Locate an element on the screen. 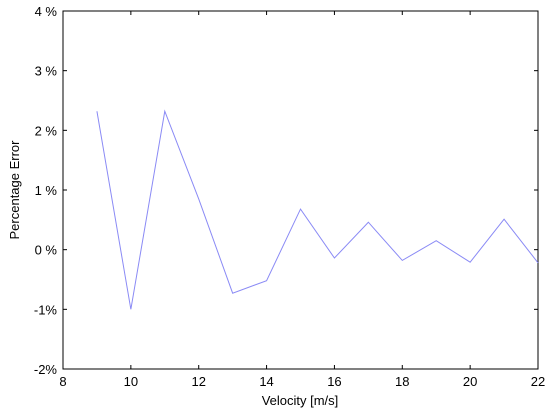 This screenshot has height=417, width=550. y-axis-label: Percentage Error is located at coordinates (14, 190).